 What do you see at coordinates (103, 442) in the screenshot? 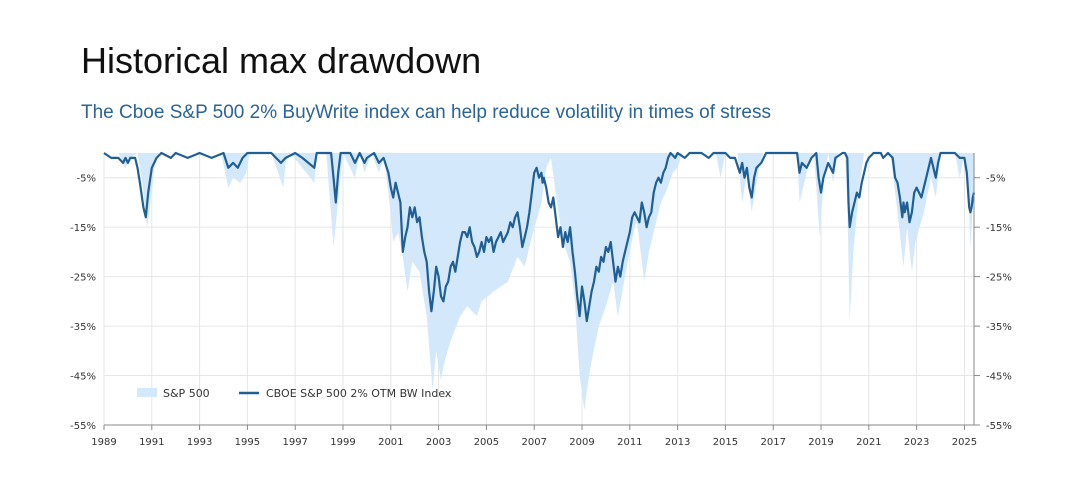
I see `x-tick-label: 1989` at bounding box center [103, 442].